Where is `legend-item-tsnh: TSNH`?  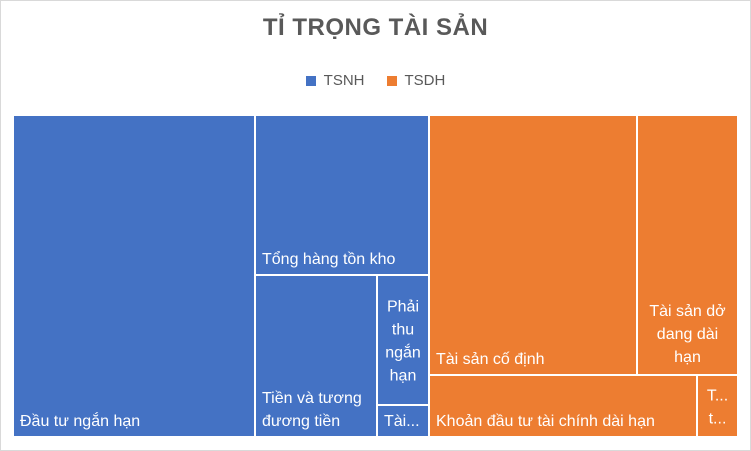
legend-item-tsnh: TSNH is located at coordinates (335, 80).